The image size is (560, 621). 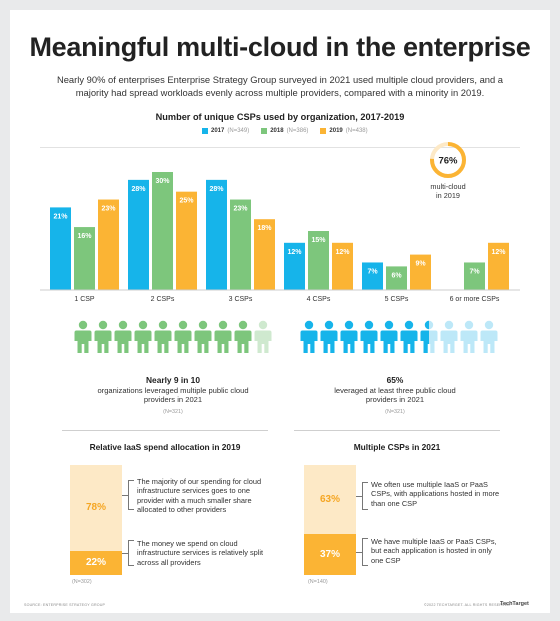 I want to click on source-note: SOURCE: ENTERPRISE STRATEGY GROUP, so click(x=65, y=605).